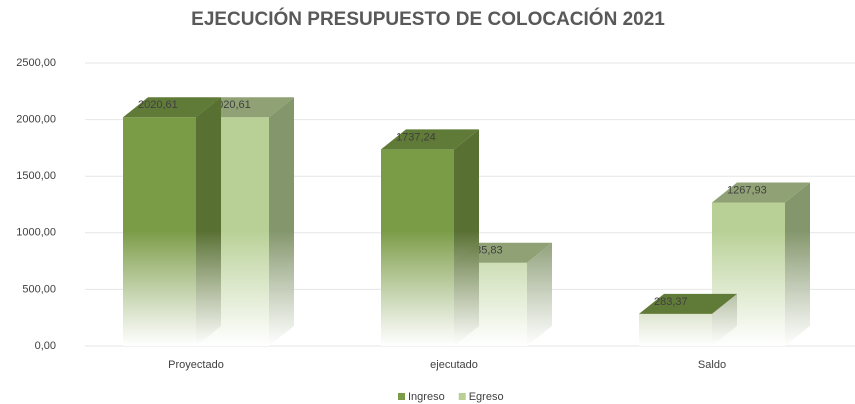 Image resolution: width=855 pixels, height=404 pixels. What do you see at coordinates (36, 120) in the screenshot?
I see `y-tick-label: 2000,00` at bounding box center [36, 120].